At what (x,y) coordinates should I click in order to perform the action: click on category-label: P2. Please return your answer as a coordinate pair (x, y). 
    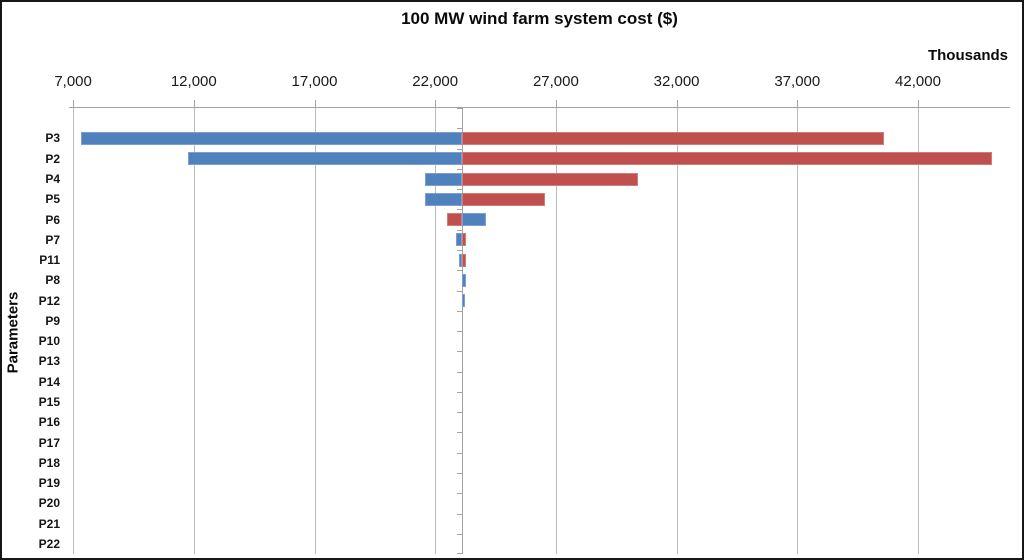
    Looking at the image, I should click on (52, 158).